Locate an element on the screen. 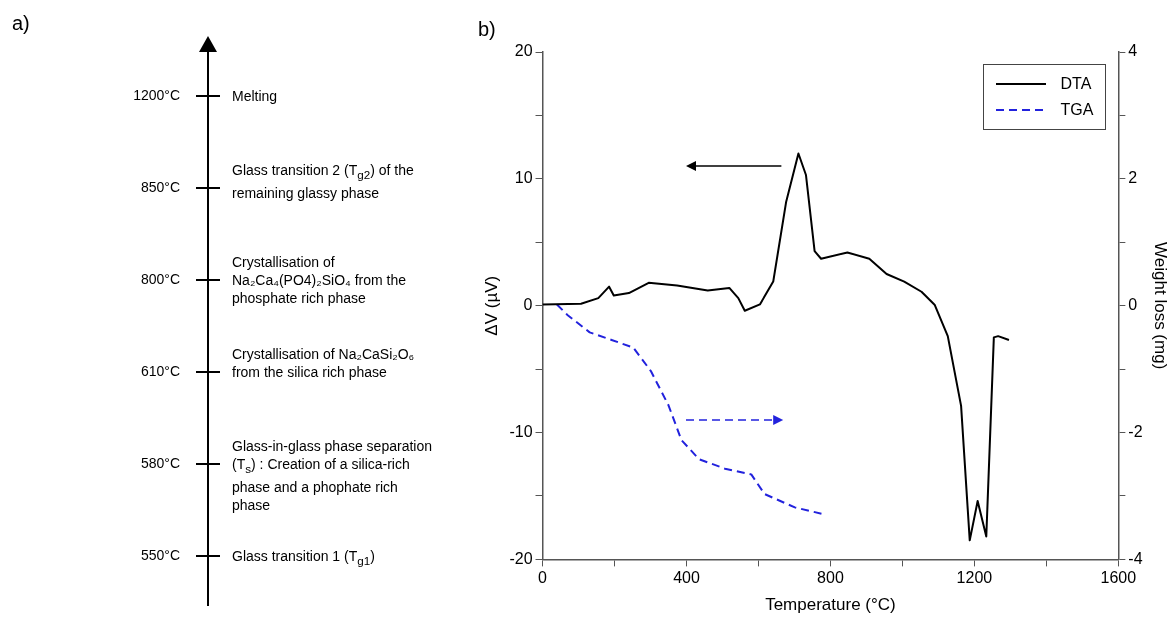 This screenshot has width=1175, height=621. x-axis-title: Temperature (°C) is located at coordinates (830, 605).